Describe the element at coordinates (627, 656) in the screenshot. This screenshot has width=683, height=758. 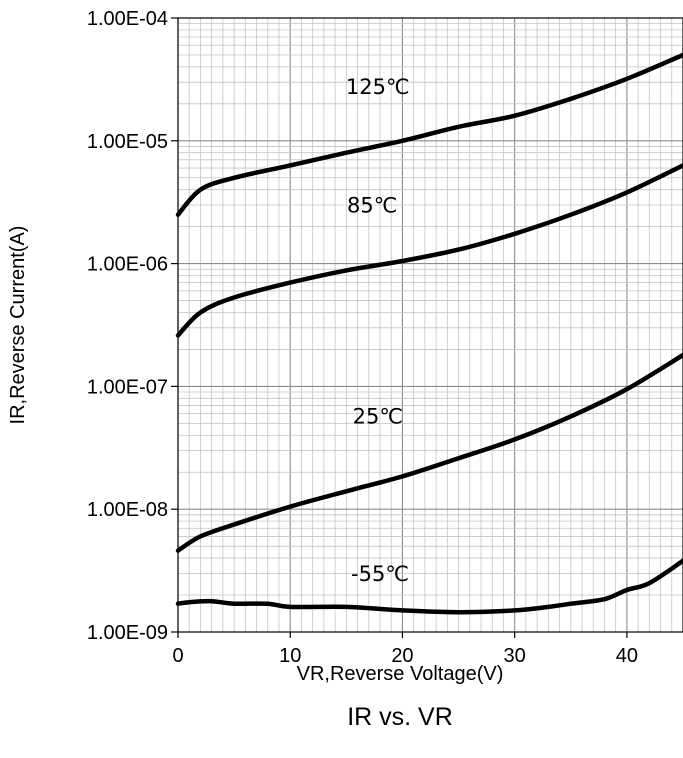
I see `x-tick-label: 40` at that location.